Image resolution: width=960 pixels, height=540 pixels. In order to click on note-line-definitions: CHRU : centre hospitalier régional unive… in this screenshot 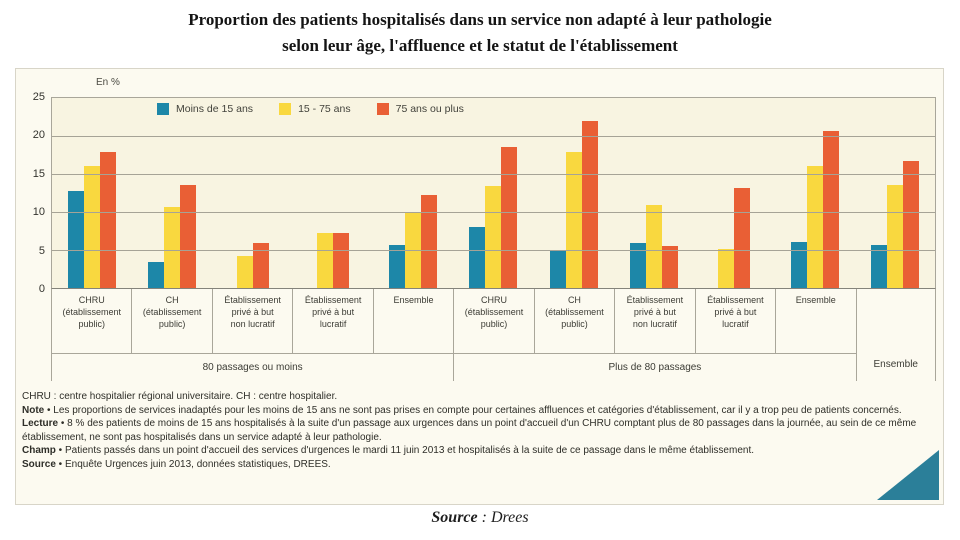, I will do `click(480, 397)`.